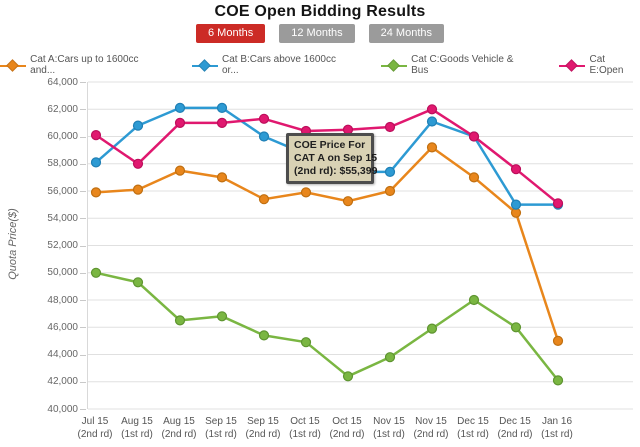  I want to click on y-tick-label: 56,000, so click(62, 191).